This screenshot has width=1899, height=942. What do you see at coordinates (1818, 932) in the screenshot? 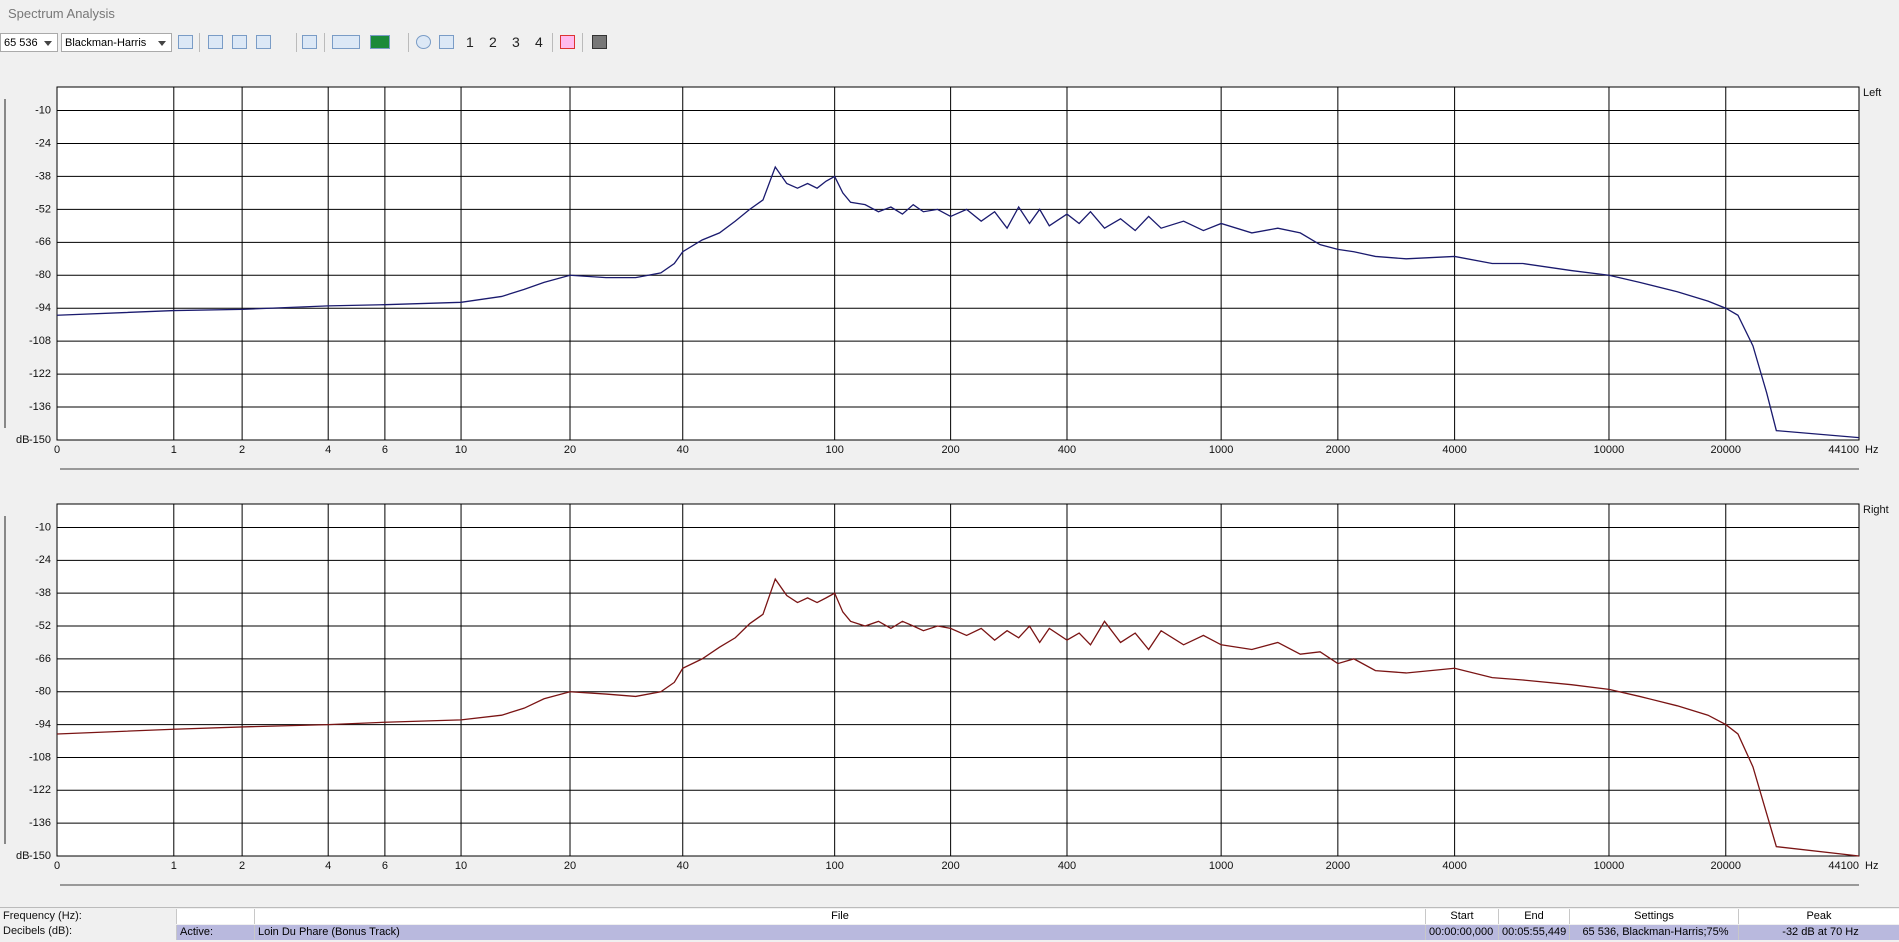
I see `table-cell: -32 dB at 70 Hz` at bounding box center [1818, 932].